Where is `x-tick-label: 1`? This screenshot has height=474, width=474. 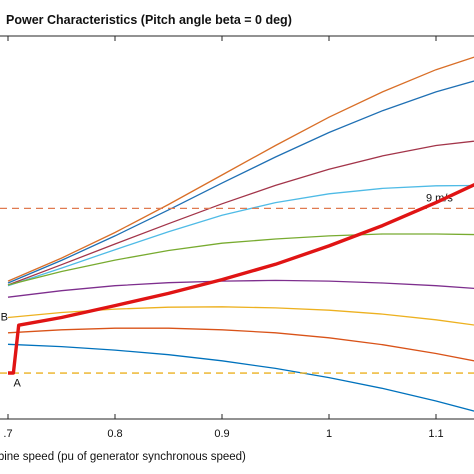 x-tick-label: 1 is located at coordinates (329, 434).